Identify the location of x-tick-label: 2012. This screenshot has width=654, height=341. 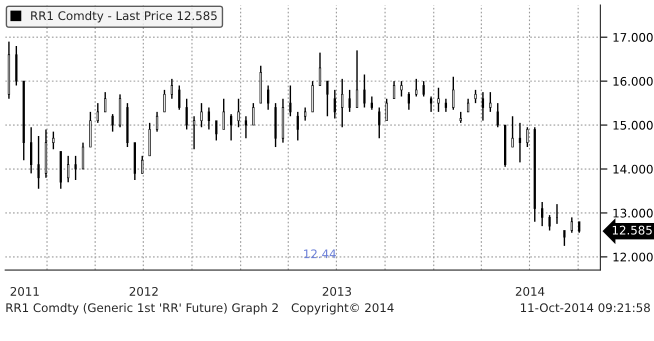
(144, 291).